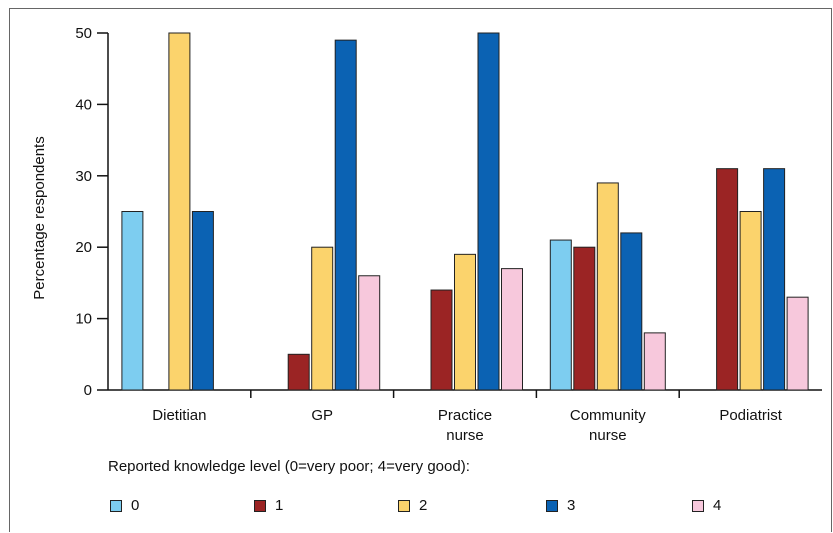 The height and width of the screenshot is (533, 833). What do you see at coordinates (571, 505) in the screenshot?
I see `legend-label: 3` at bounding box center [571, 505].